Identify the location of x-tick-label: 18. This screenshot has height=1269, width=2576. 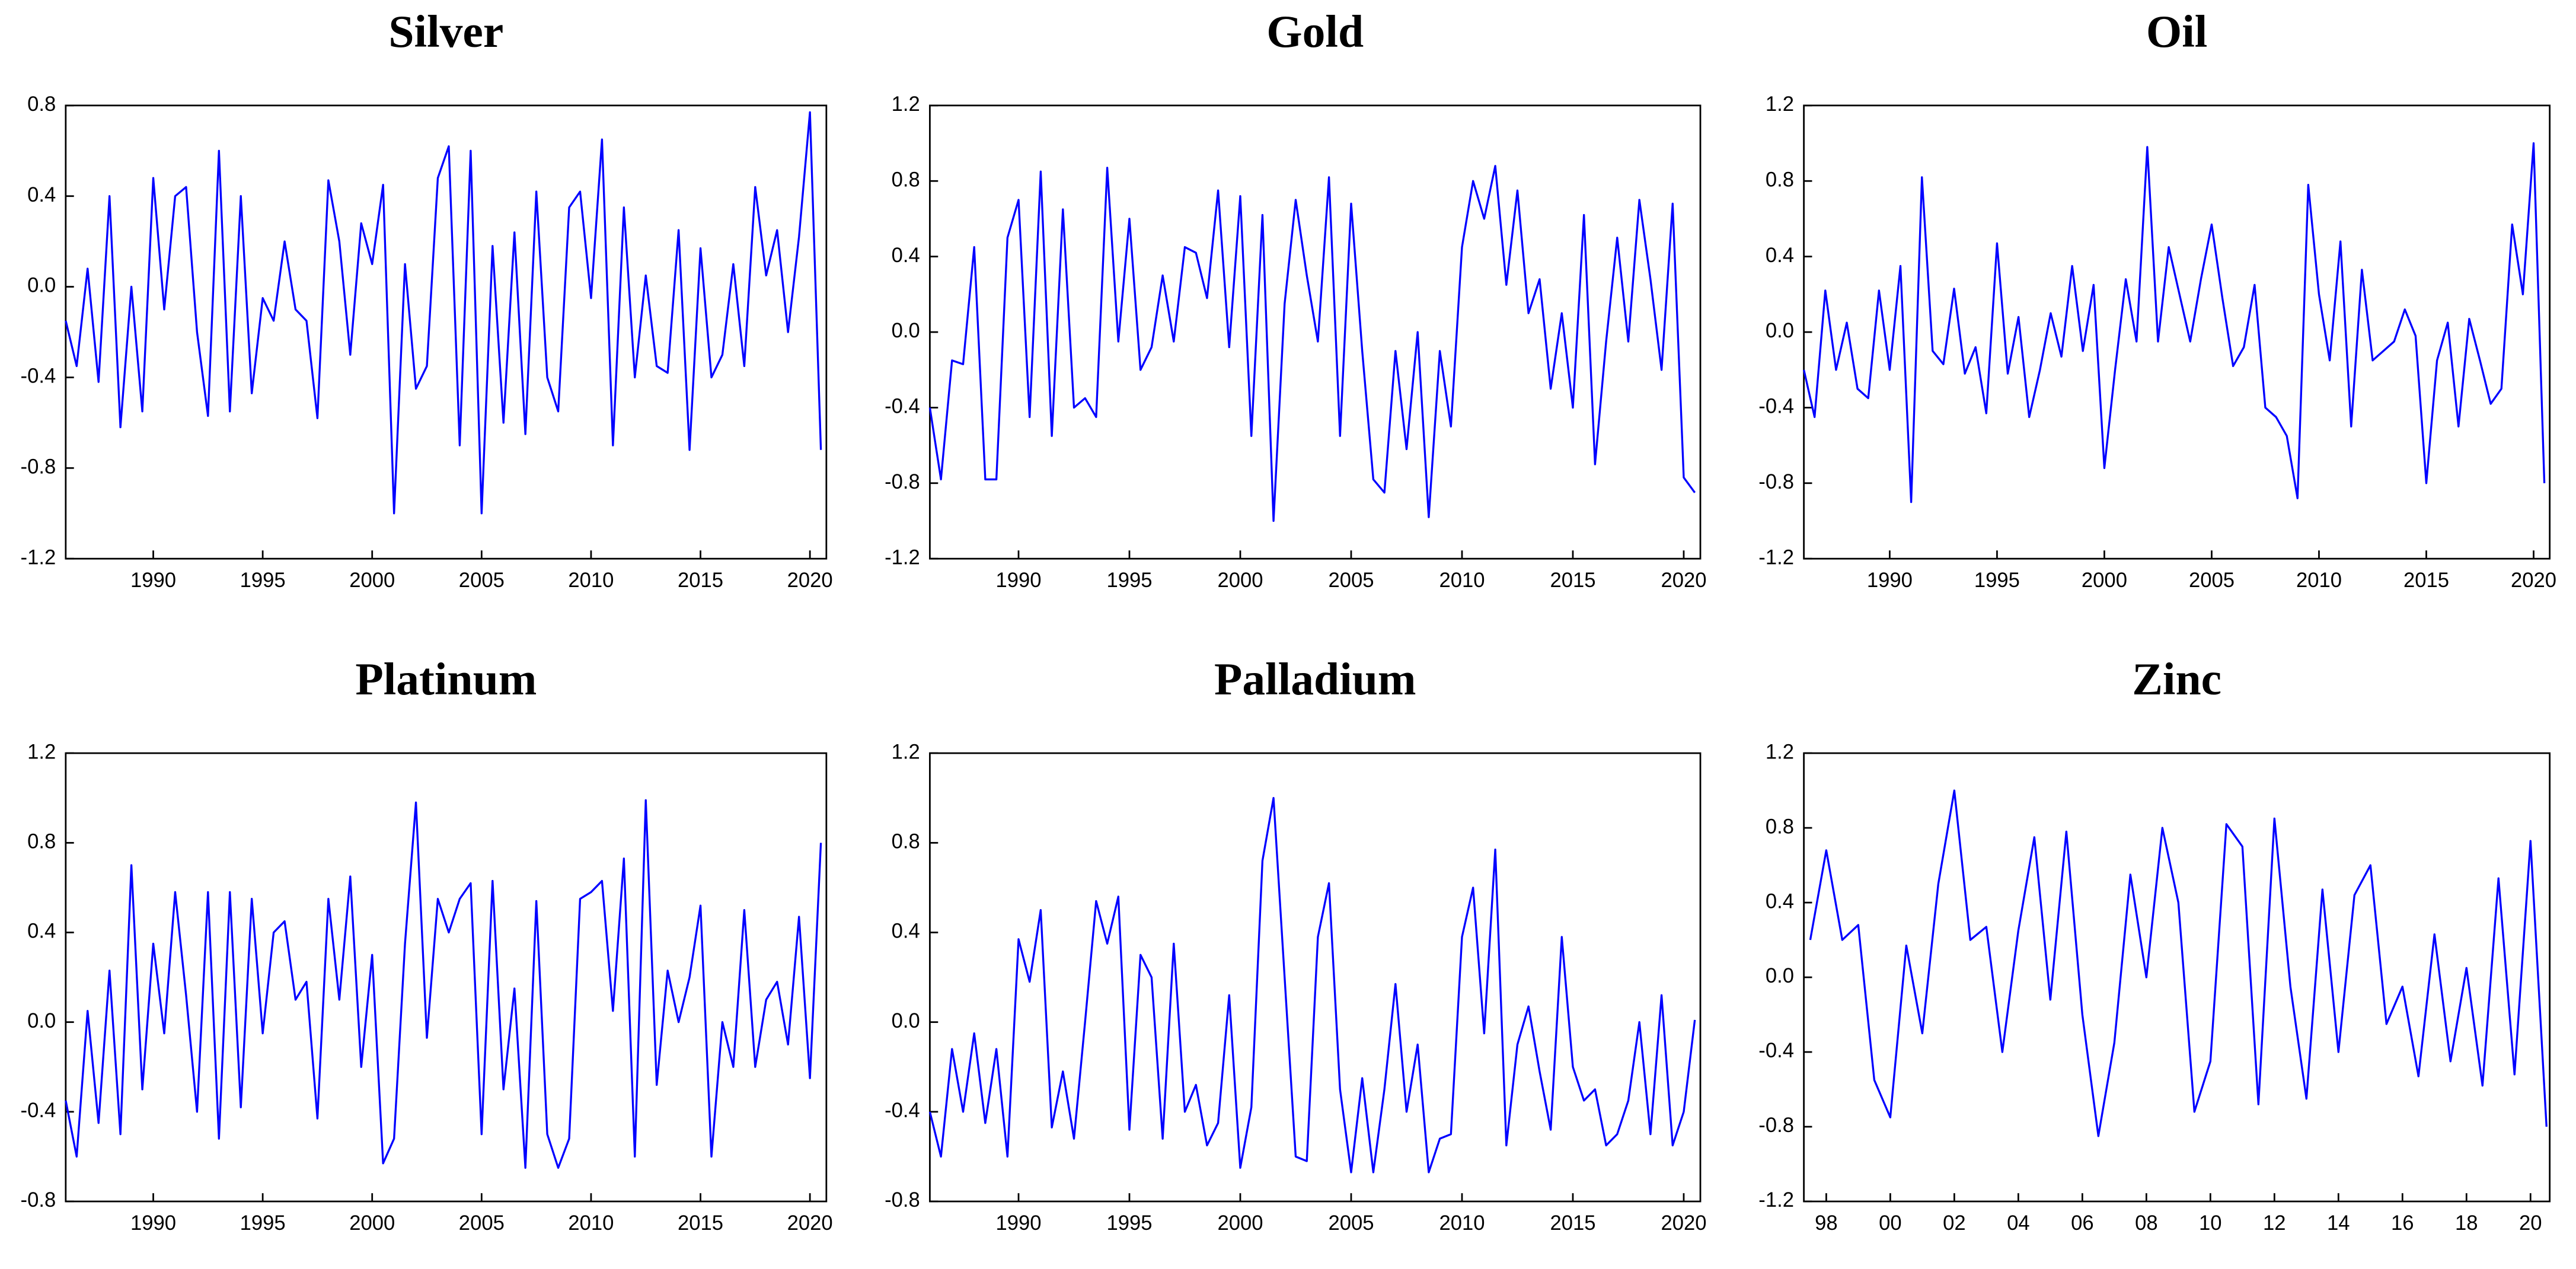
(2466, 1223).